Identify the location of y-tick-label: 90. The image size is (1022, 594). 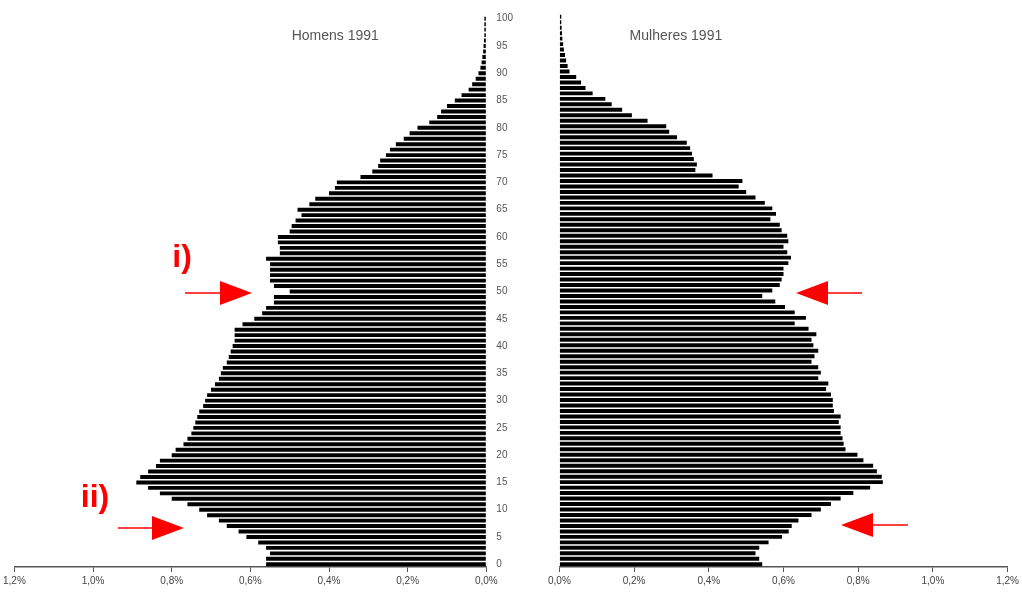
(502, 73).